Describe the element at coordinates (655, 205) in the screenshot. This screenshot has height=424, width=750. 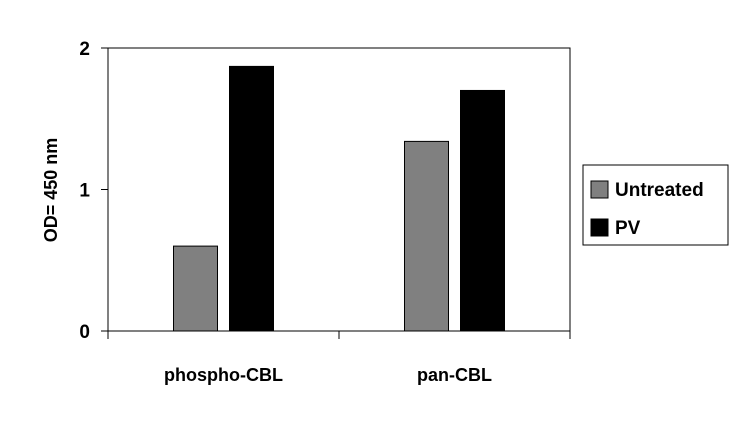
I see `legend: Untreated PV` at that location.